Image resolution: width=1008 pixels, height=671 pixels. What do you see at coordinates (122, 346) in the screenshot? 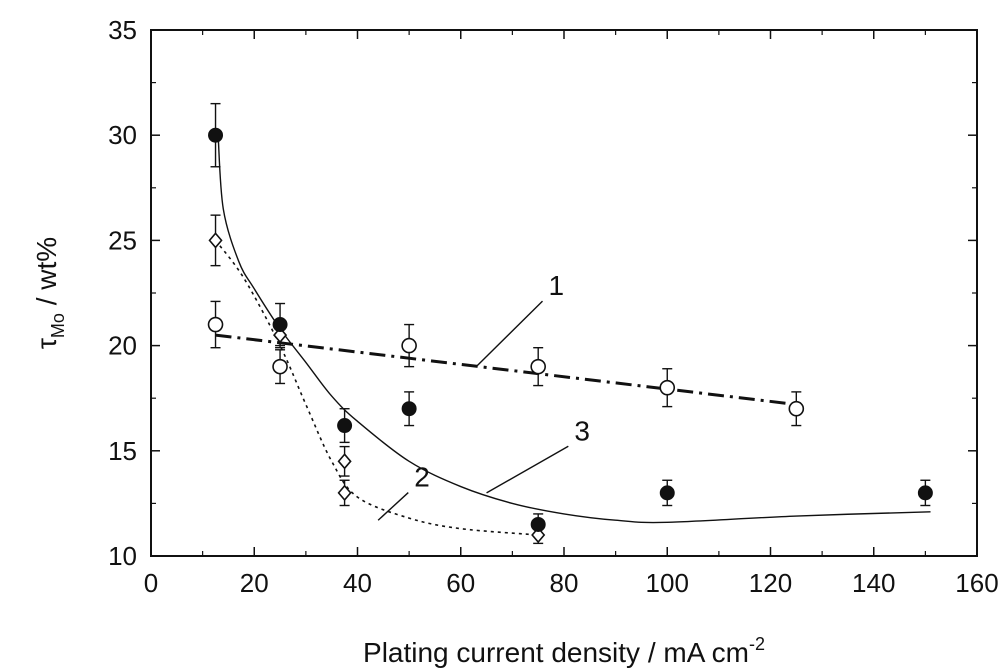
I see `y-tick-label: 20` at bounding box center [122, 346].